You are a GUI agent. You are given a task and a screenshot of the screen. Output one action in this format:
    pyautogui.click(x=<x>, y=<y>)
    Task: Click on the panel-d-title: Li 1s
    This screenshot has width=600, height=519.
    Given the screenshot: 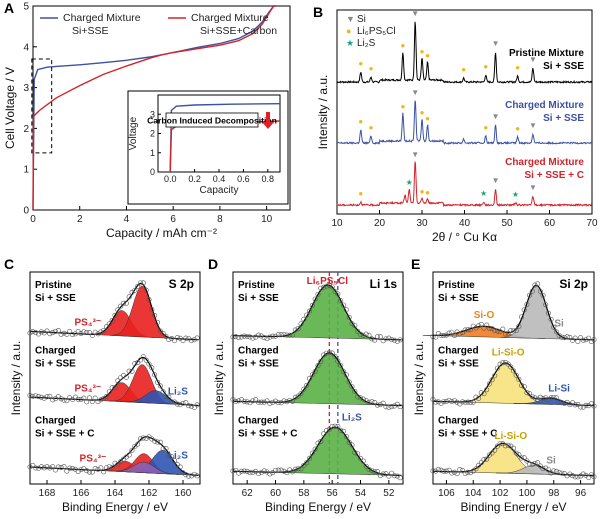 What is the action you would take?
    pyautogui.click(x=384, y=284)
    